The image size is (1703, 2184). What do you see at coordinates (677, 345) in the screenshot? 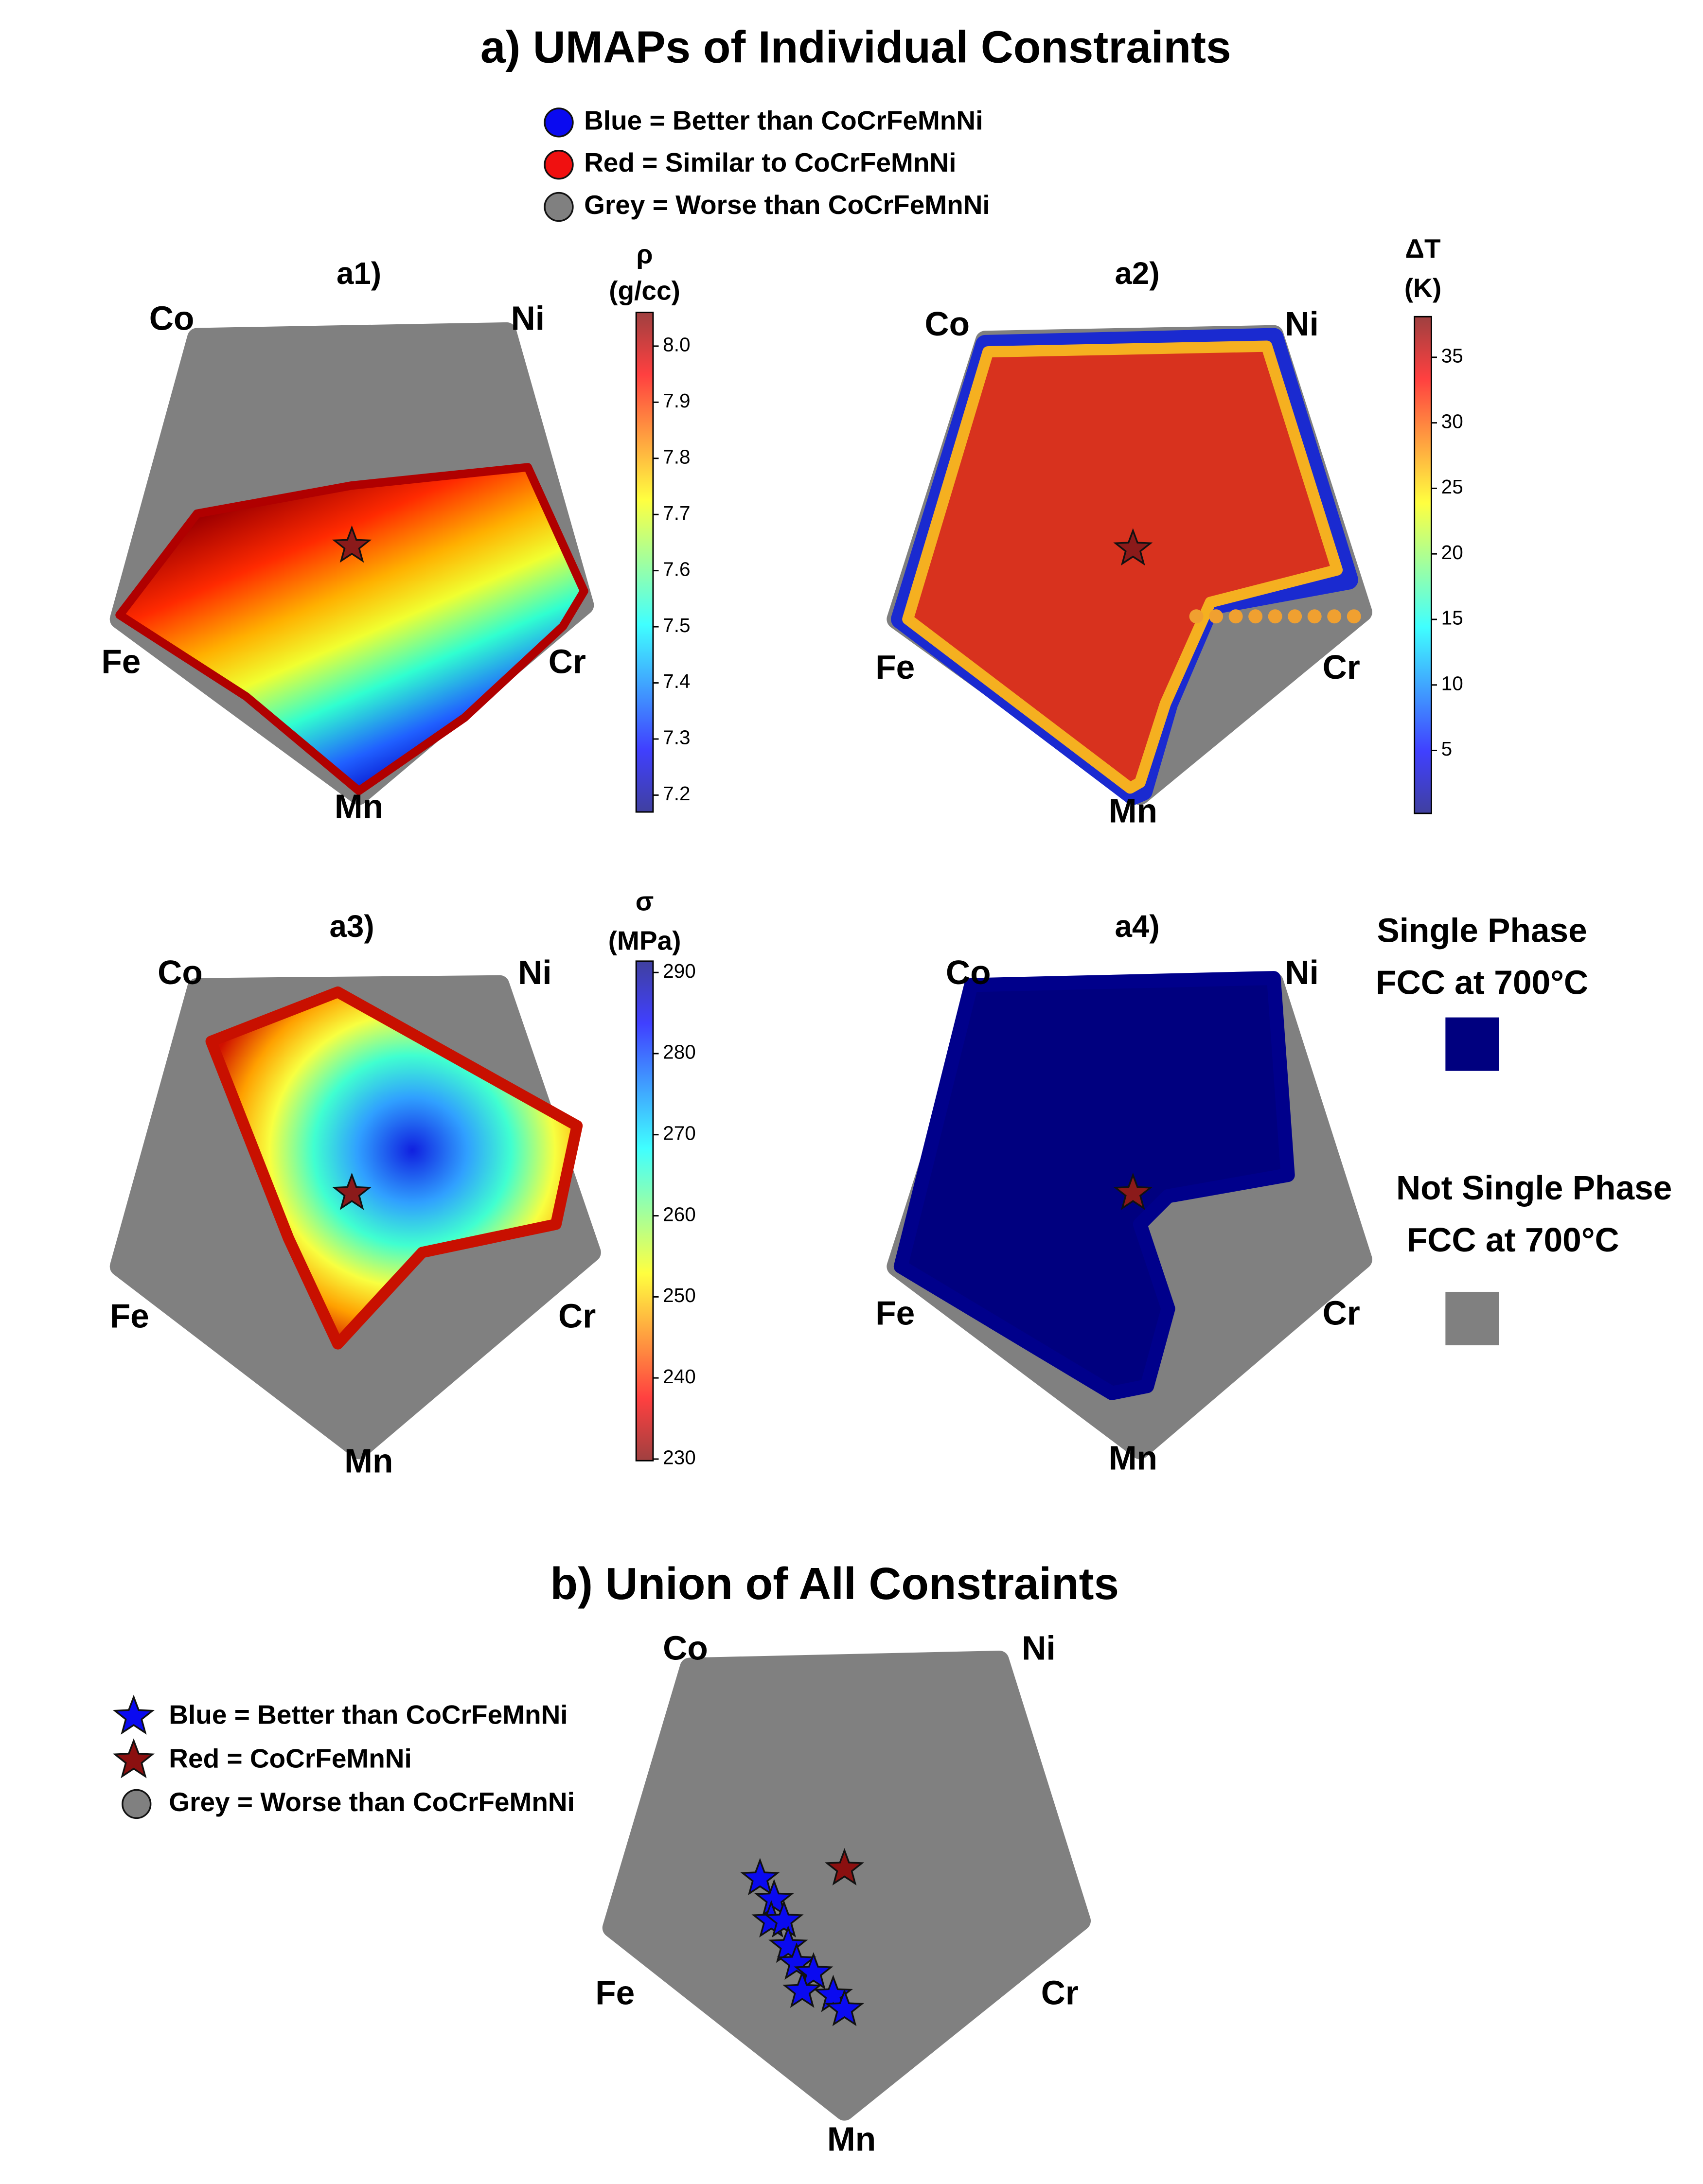
I see `colorbar-tick-label: 8.0` at bounding box center [677, 345].